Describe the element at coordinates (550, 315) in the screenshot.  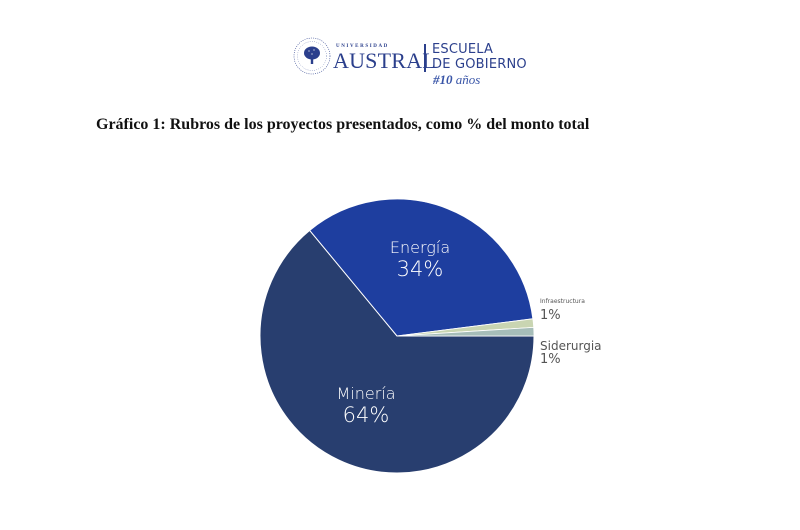
I see `label-infraestructura-pct: 1%` at that location.